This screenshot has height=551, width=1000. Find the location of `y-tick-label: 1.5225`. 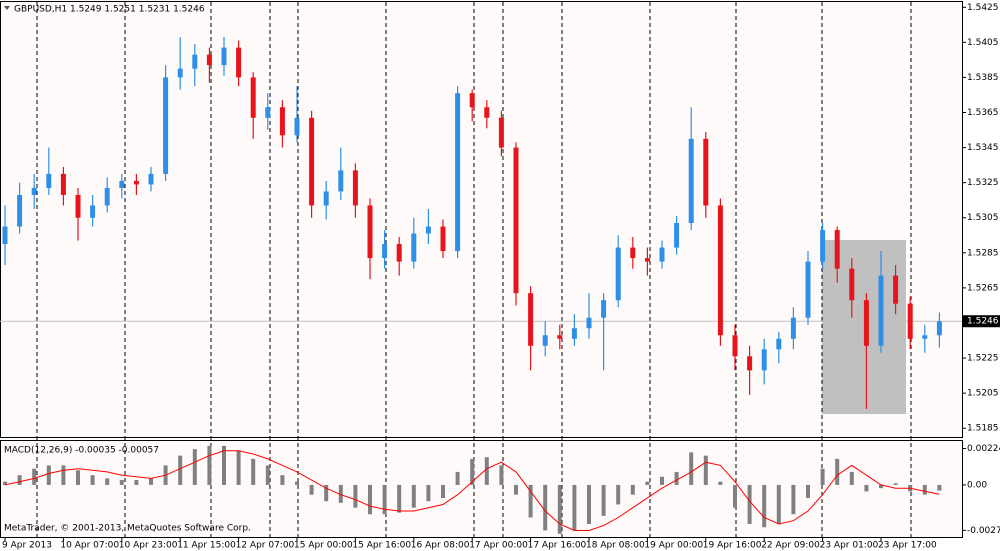

y-tick-label: 1.5225 is located at coordinates (983, 359).